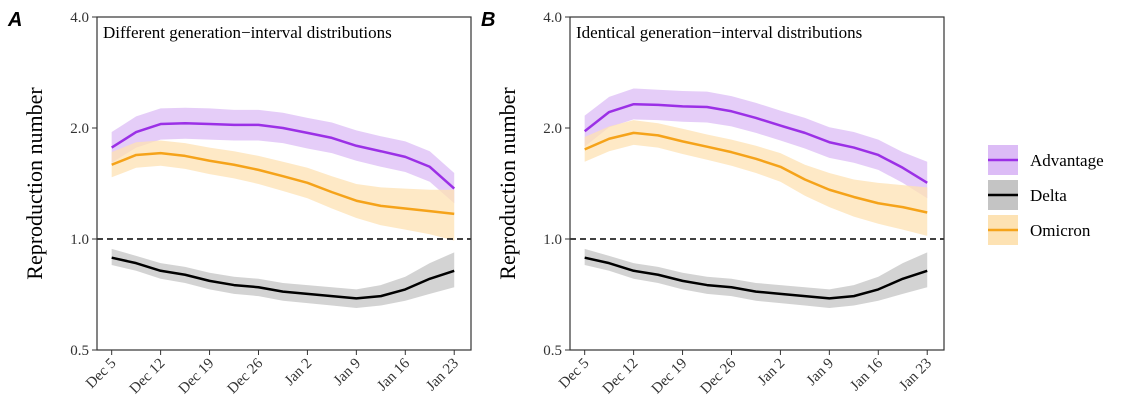 This screenshot has width=1125, height=415. Describe the element at coordinates (488, 20) in the screenshot. I see `panel-tag: B` at that location.